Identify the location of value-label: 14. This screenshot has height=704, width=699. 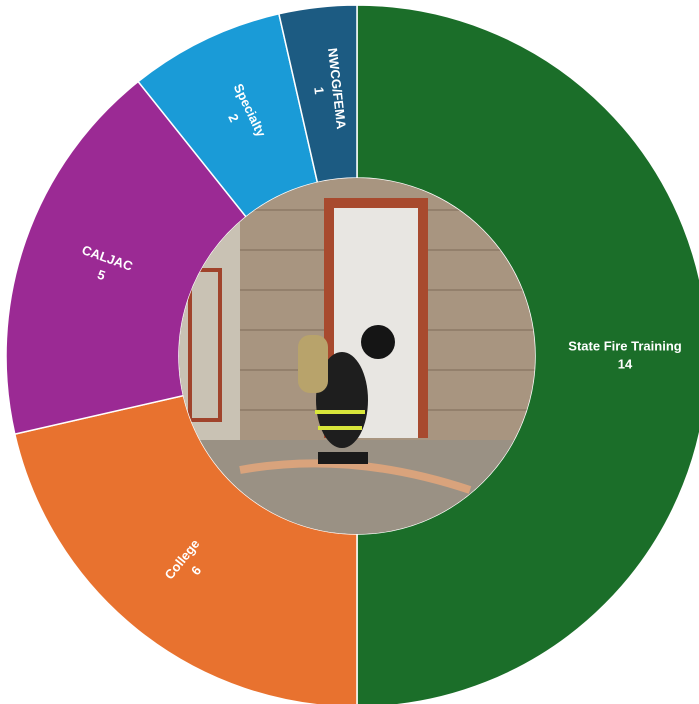
(625, 363).